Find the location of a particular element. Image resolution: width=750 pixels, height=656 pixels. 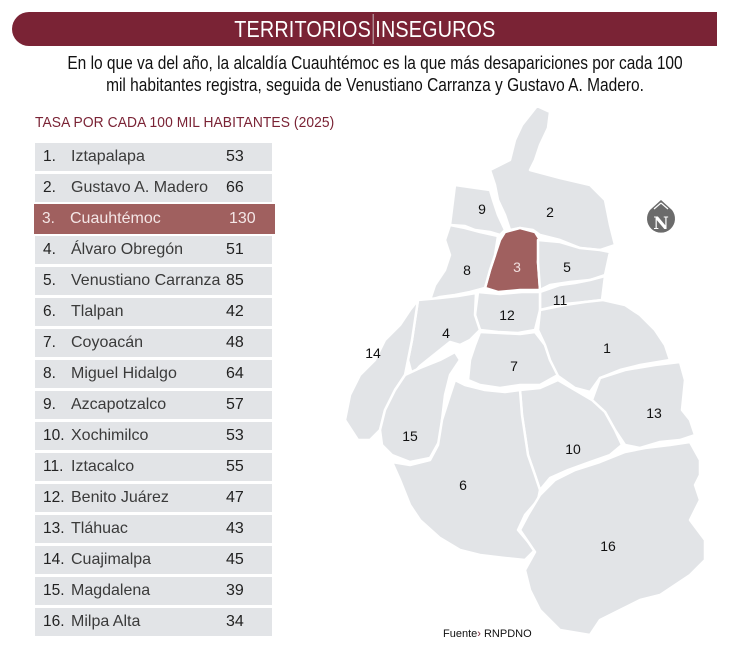

label-14: 14 is located at coordinates (373, 353).